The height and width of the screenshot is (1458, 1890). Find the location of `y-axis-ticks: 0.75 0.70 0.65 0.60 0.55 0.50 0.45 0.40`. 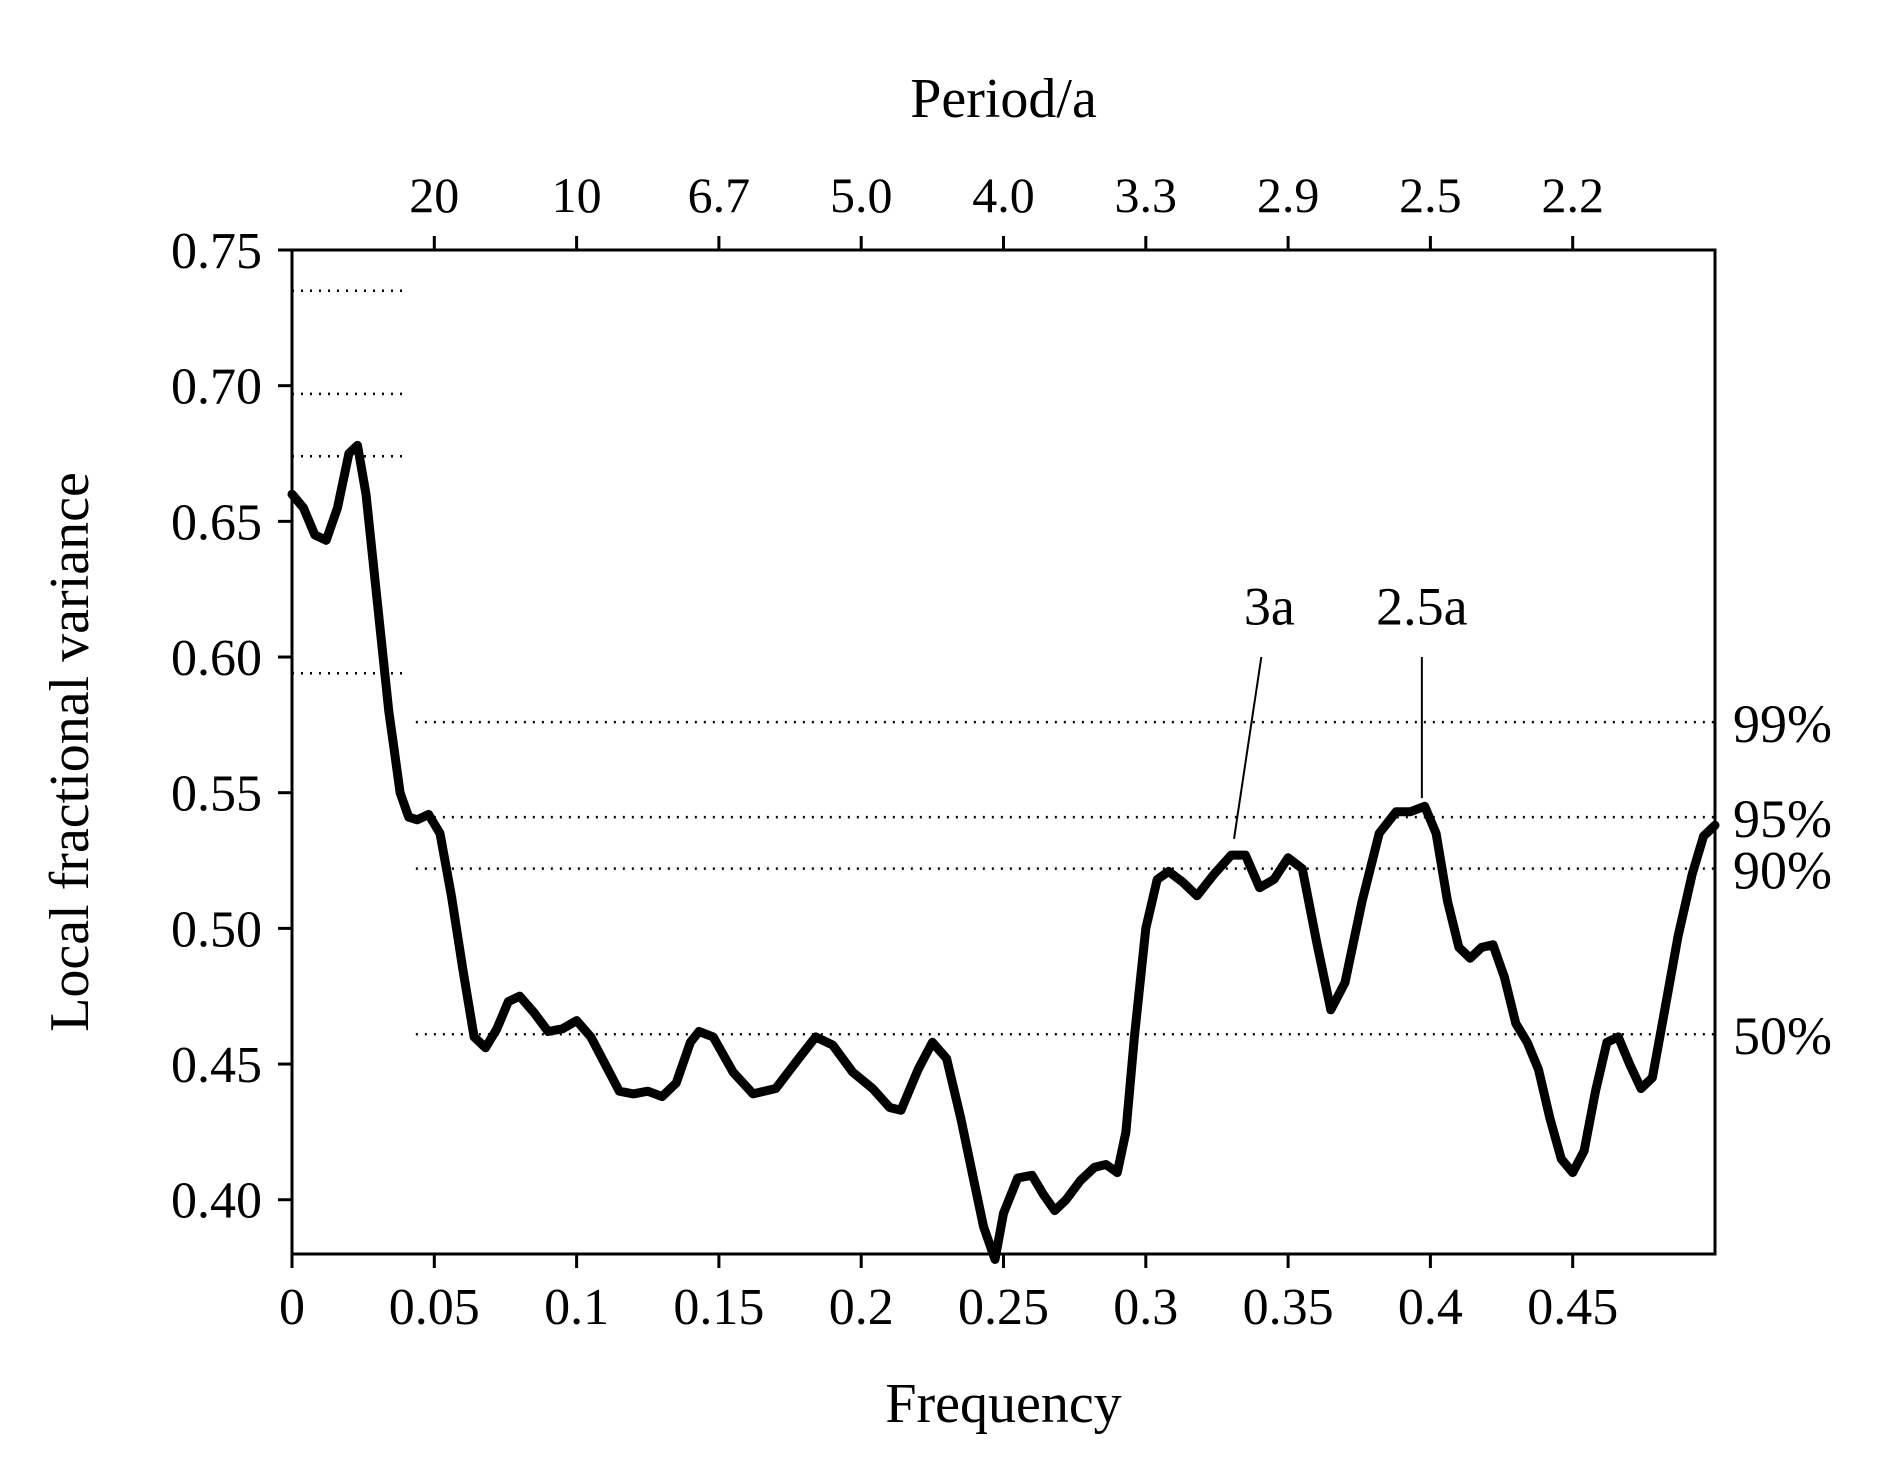

y-axis-ticks: 0.75 0.70 0.65 0.60 0.55 0.50 0.45 0.40 is located at coordinates (231, 726).